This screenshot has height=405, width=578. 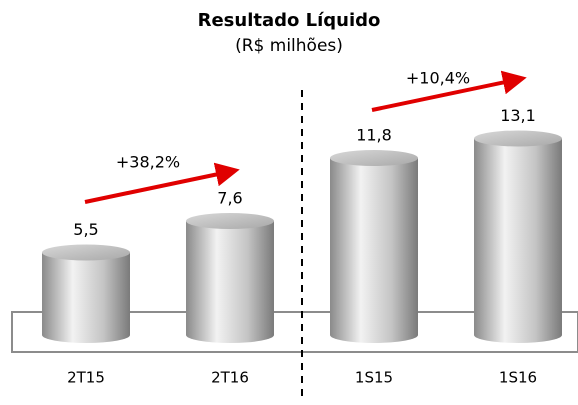 What do you see at coordinates (438, 78) in the screenshot?
I see `annotation: +10,4%` at bounding box center [438, 78].